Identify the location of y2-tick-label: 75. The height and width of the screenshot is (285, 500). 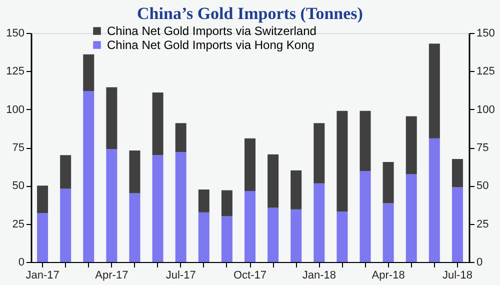
(482, 148).